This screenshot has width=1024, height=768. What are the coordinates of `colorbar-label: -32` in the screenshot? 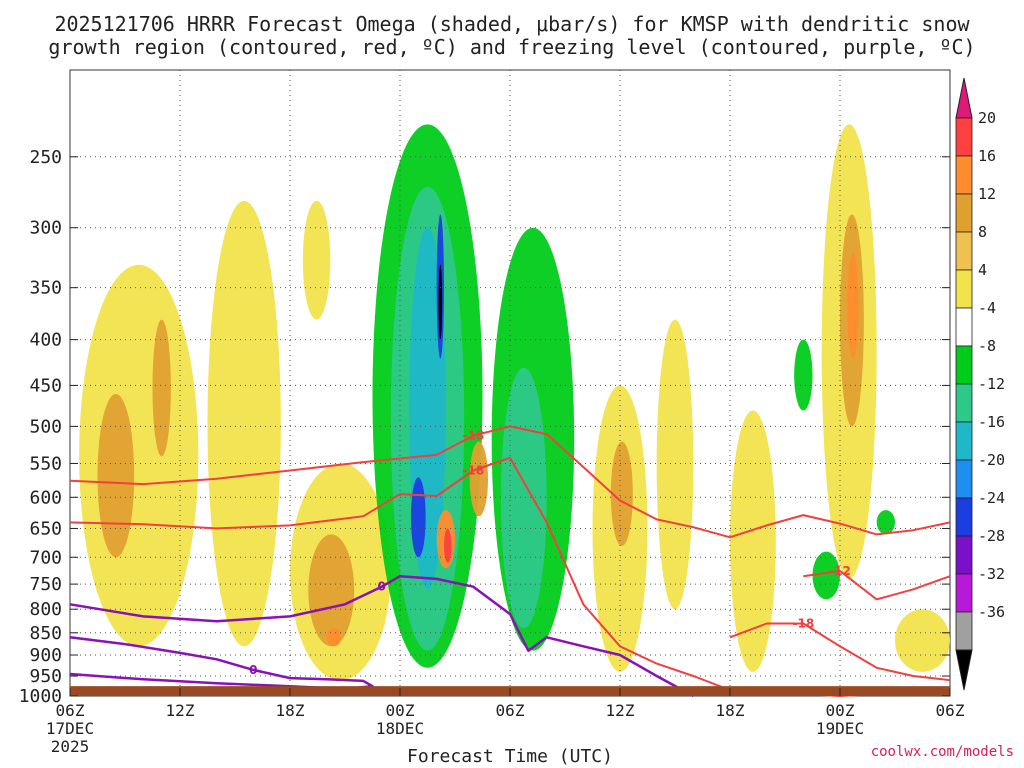 It's located at (991, 574).